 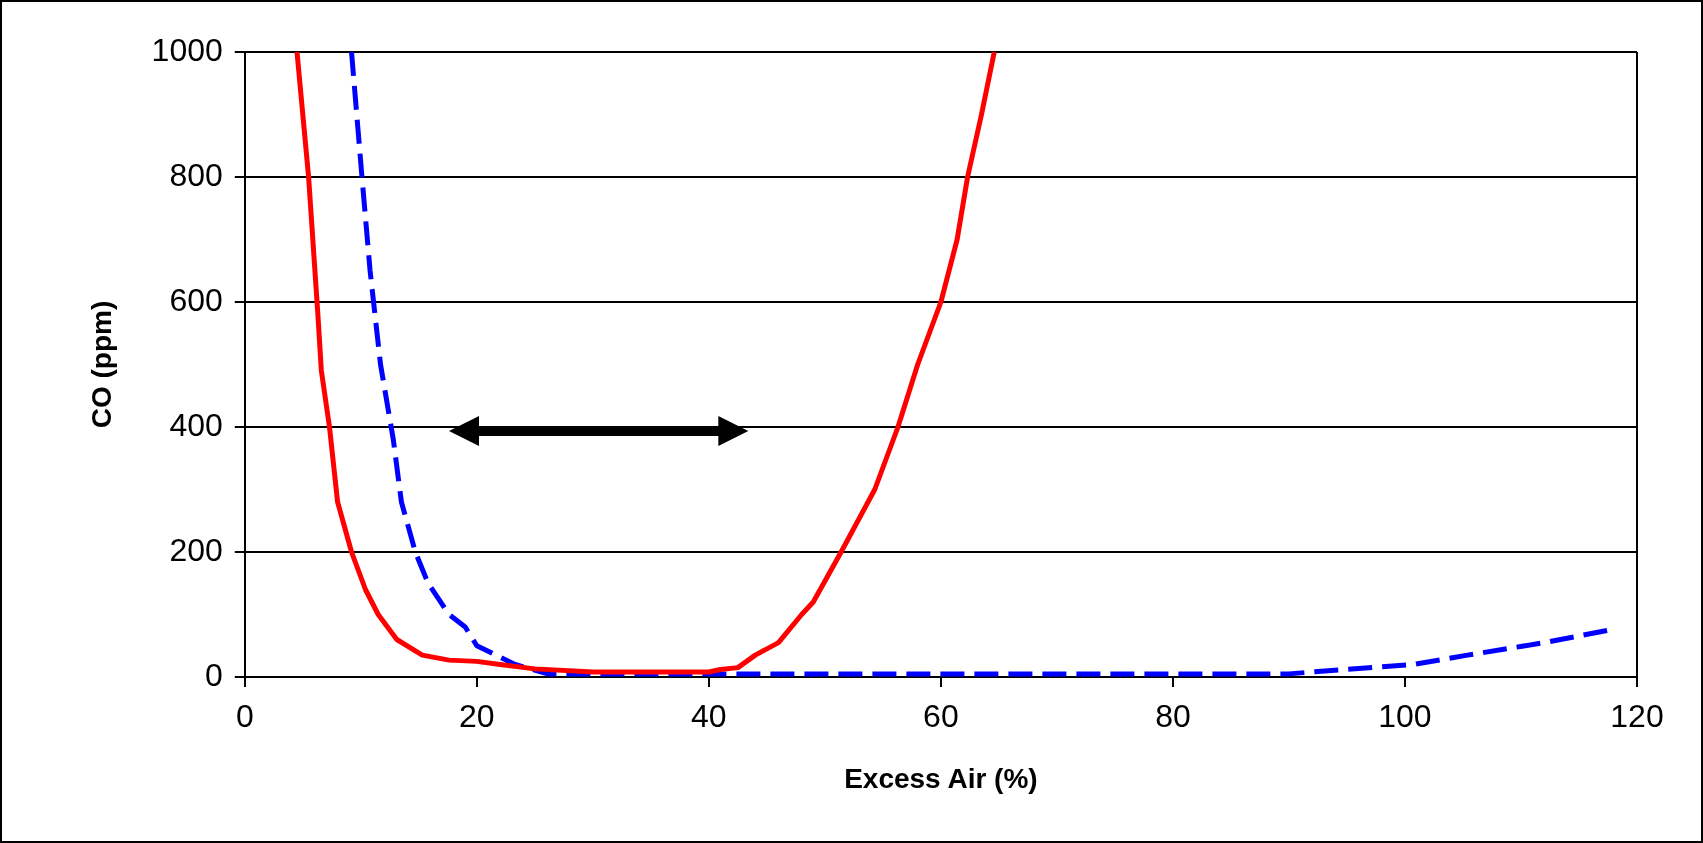 What do you see at coordinates (196, 299) in the screenshot?
I see `y-tick-label: 600` at bounding box center [196, 299].